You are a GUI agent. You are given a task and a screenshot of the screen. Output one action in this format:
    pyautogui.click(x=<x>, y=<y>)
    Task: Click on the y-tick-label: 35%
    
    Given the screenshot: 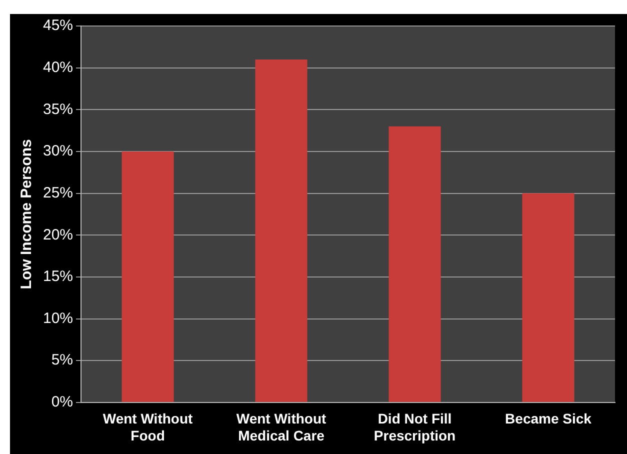 What is the action you would take?
    pyautogui.click(x=58, y=109)
    